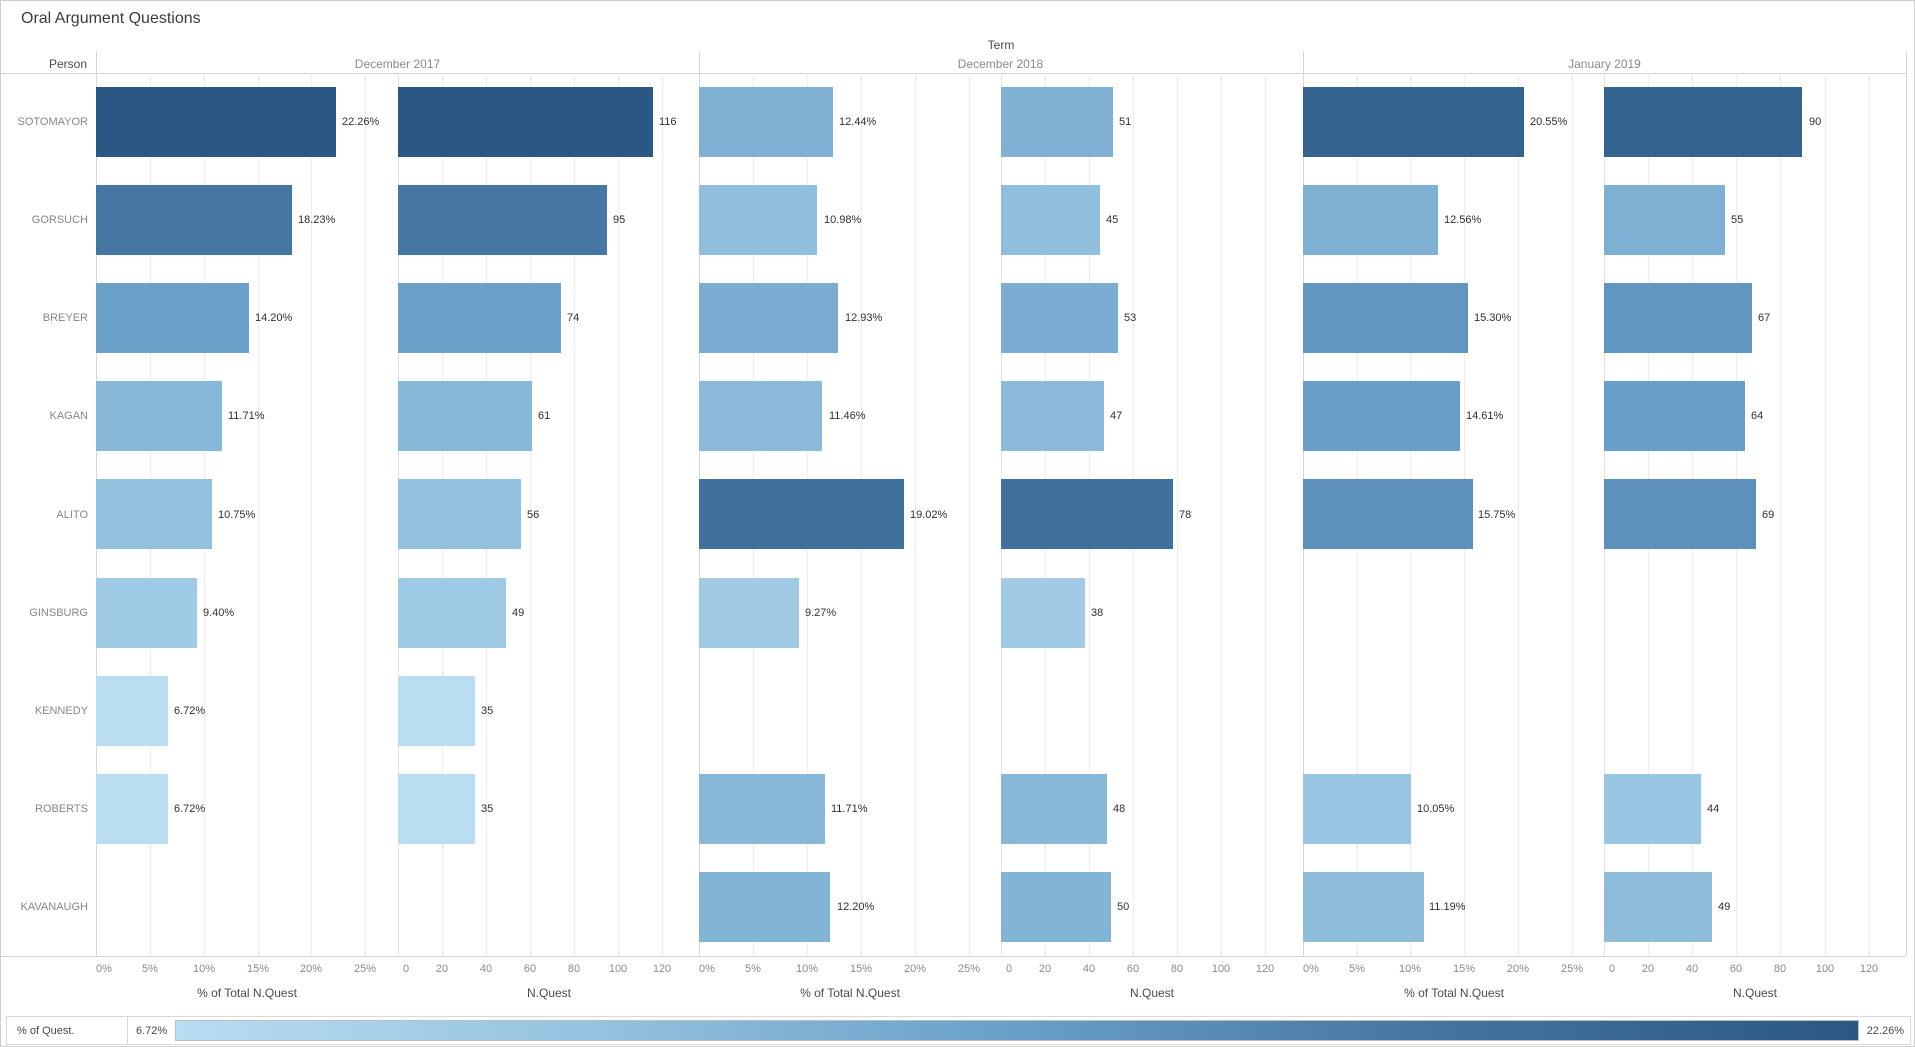 Image resolution: width=1915 pixels, height=1047 pixels. Describe the element at coordinates (65, 318) in the screenshot. I see `row-label-breyer: BREYER` at that location.